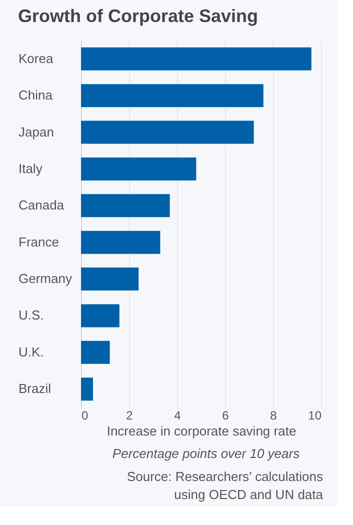 This screenshot has width=353, height=525. What do you see at coordinates (201, 431) in the screenshot?
I see `x-axis-title: Increase in corporate saving rate` at bounding box center [201, 431].